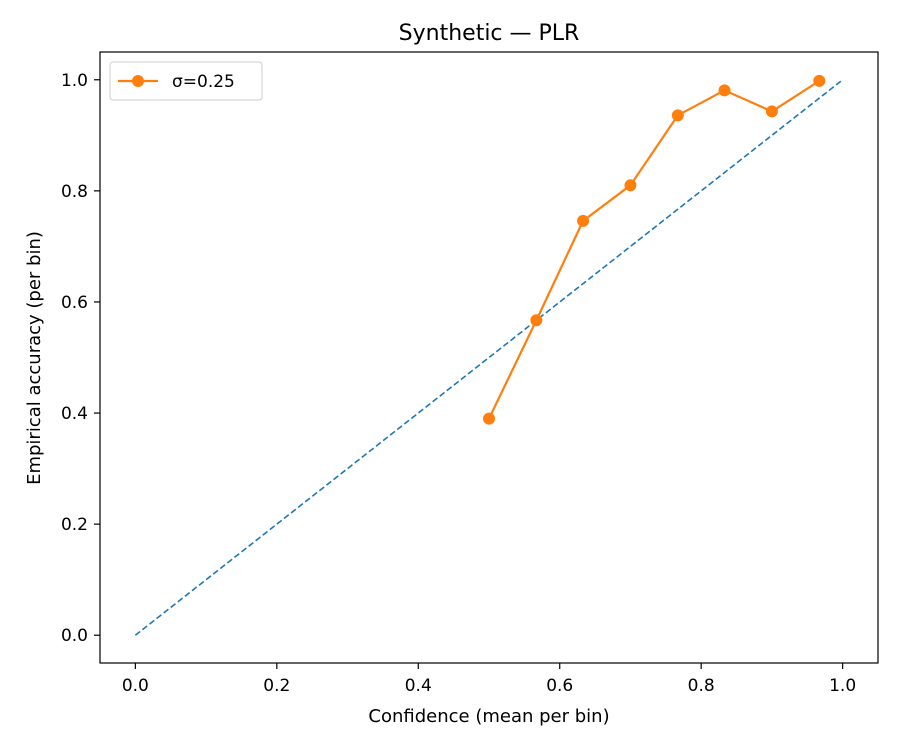  Describe the element at coordinates (74, 303) in the screenshot. I see `y-tick-label: 0.6` at that location.